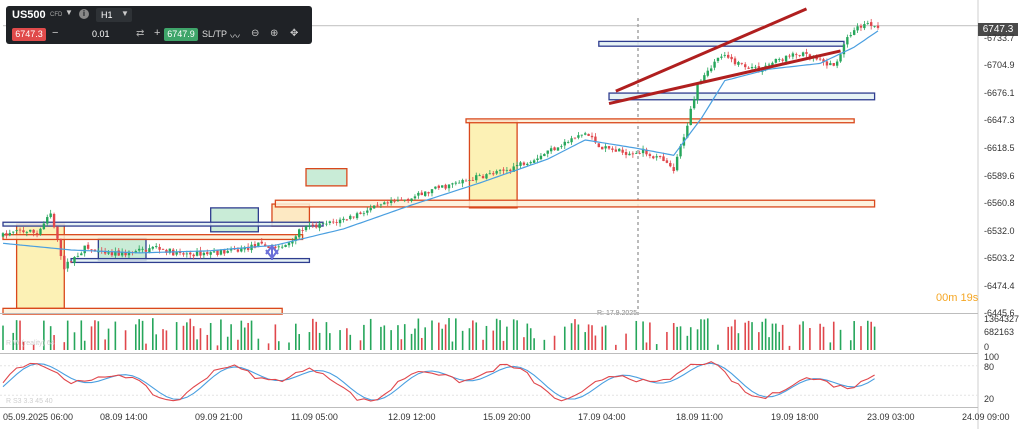 The width and height of the screenshot is (1024, 429). Describe the element at coordinates (140, 33) in the screenshot. I see `swap-icon: ⇄` at that location.